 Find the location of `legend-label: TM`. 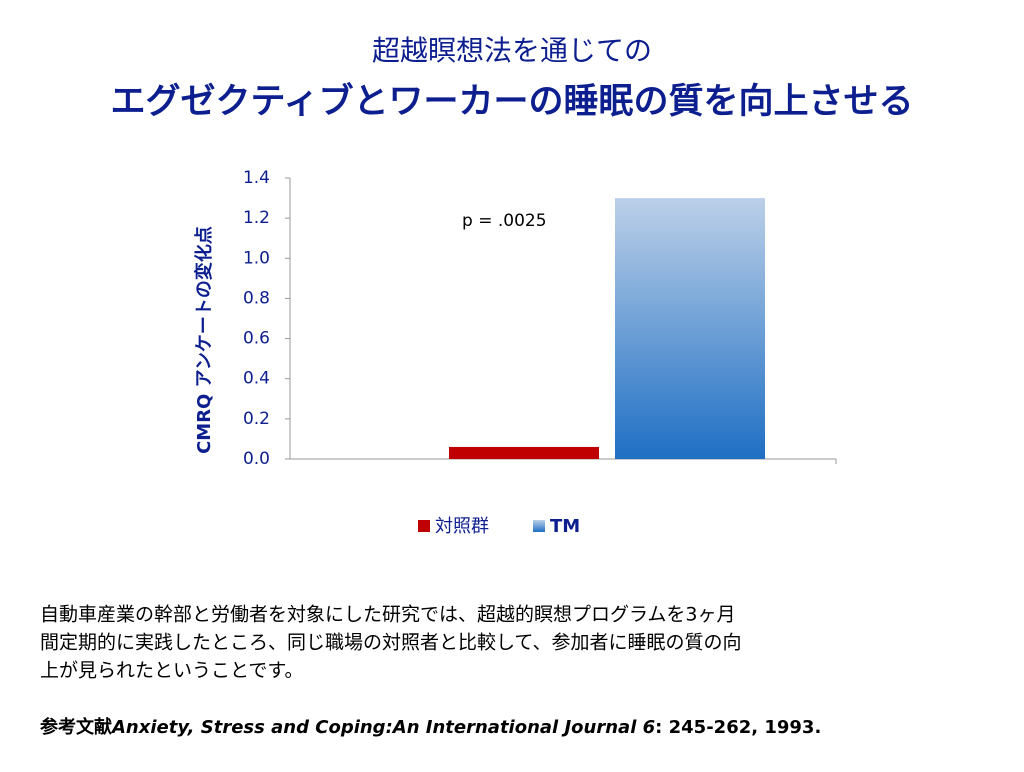

legend-label: TM is located at coordinates (565, 526).